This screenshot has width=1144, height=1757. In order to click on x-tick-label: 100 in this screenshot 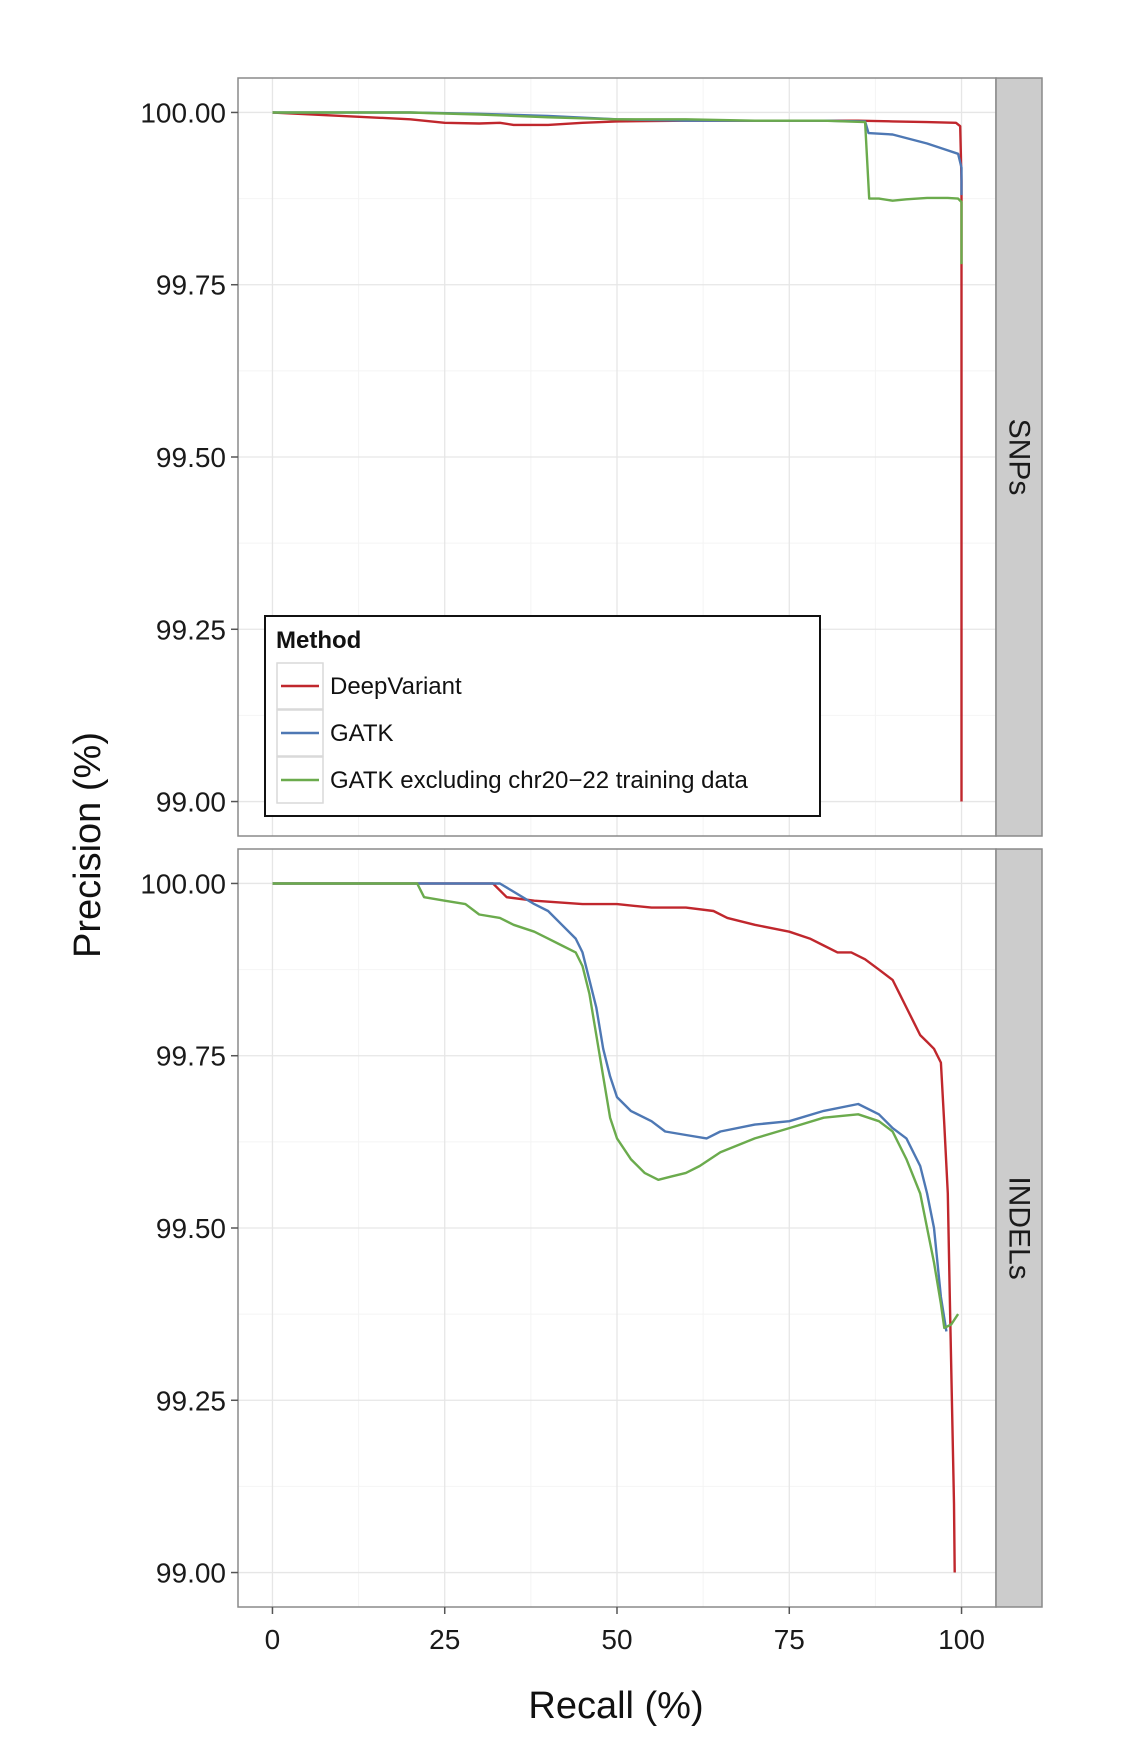, I will do `click(961, 1639)`.